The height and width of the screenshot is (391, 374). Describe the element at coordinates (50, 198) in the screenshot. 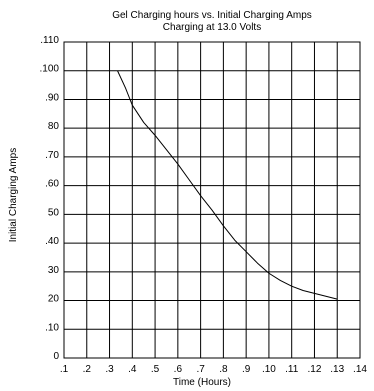

I see `y-tick-labels: 0 .10 20 30 .40 50 .60 .70 80 .90 .100 .110` at that location.